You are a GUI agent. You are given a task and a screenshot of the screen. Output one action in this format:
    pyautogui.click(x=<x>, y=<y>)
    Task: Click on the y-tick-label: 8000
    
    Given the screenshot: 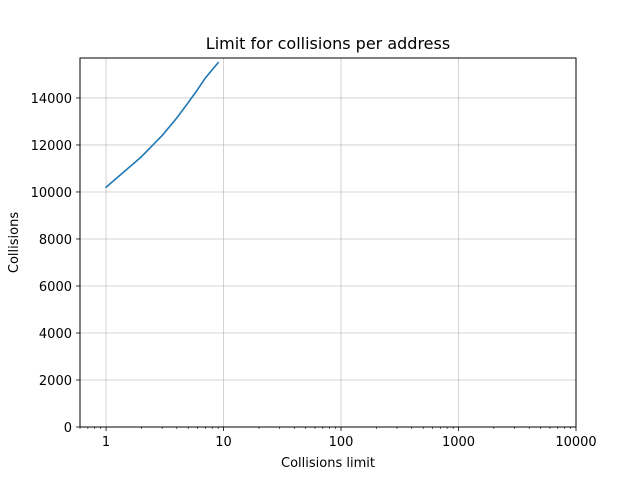 What is the action you would take?
    pyautogui.click(x=55, y=240)
    